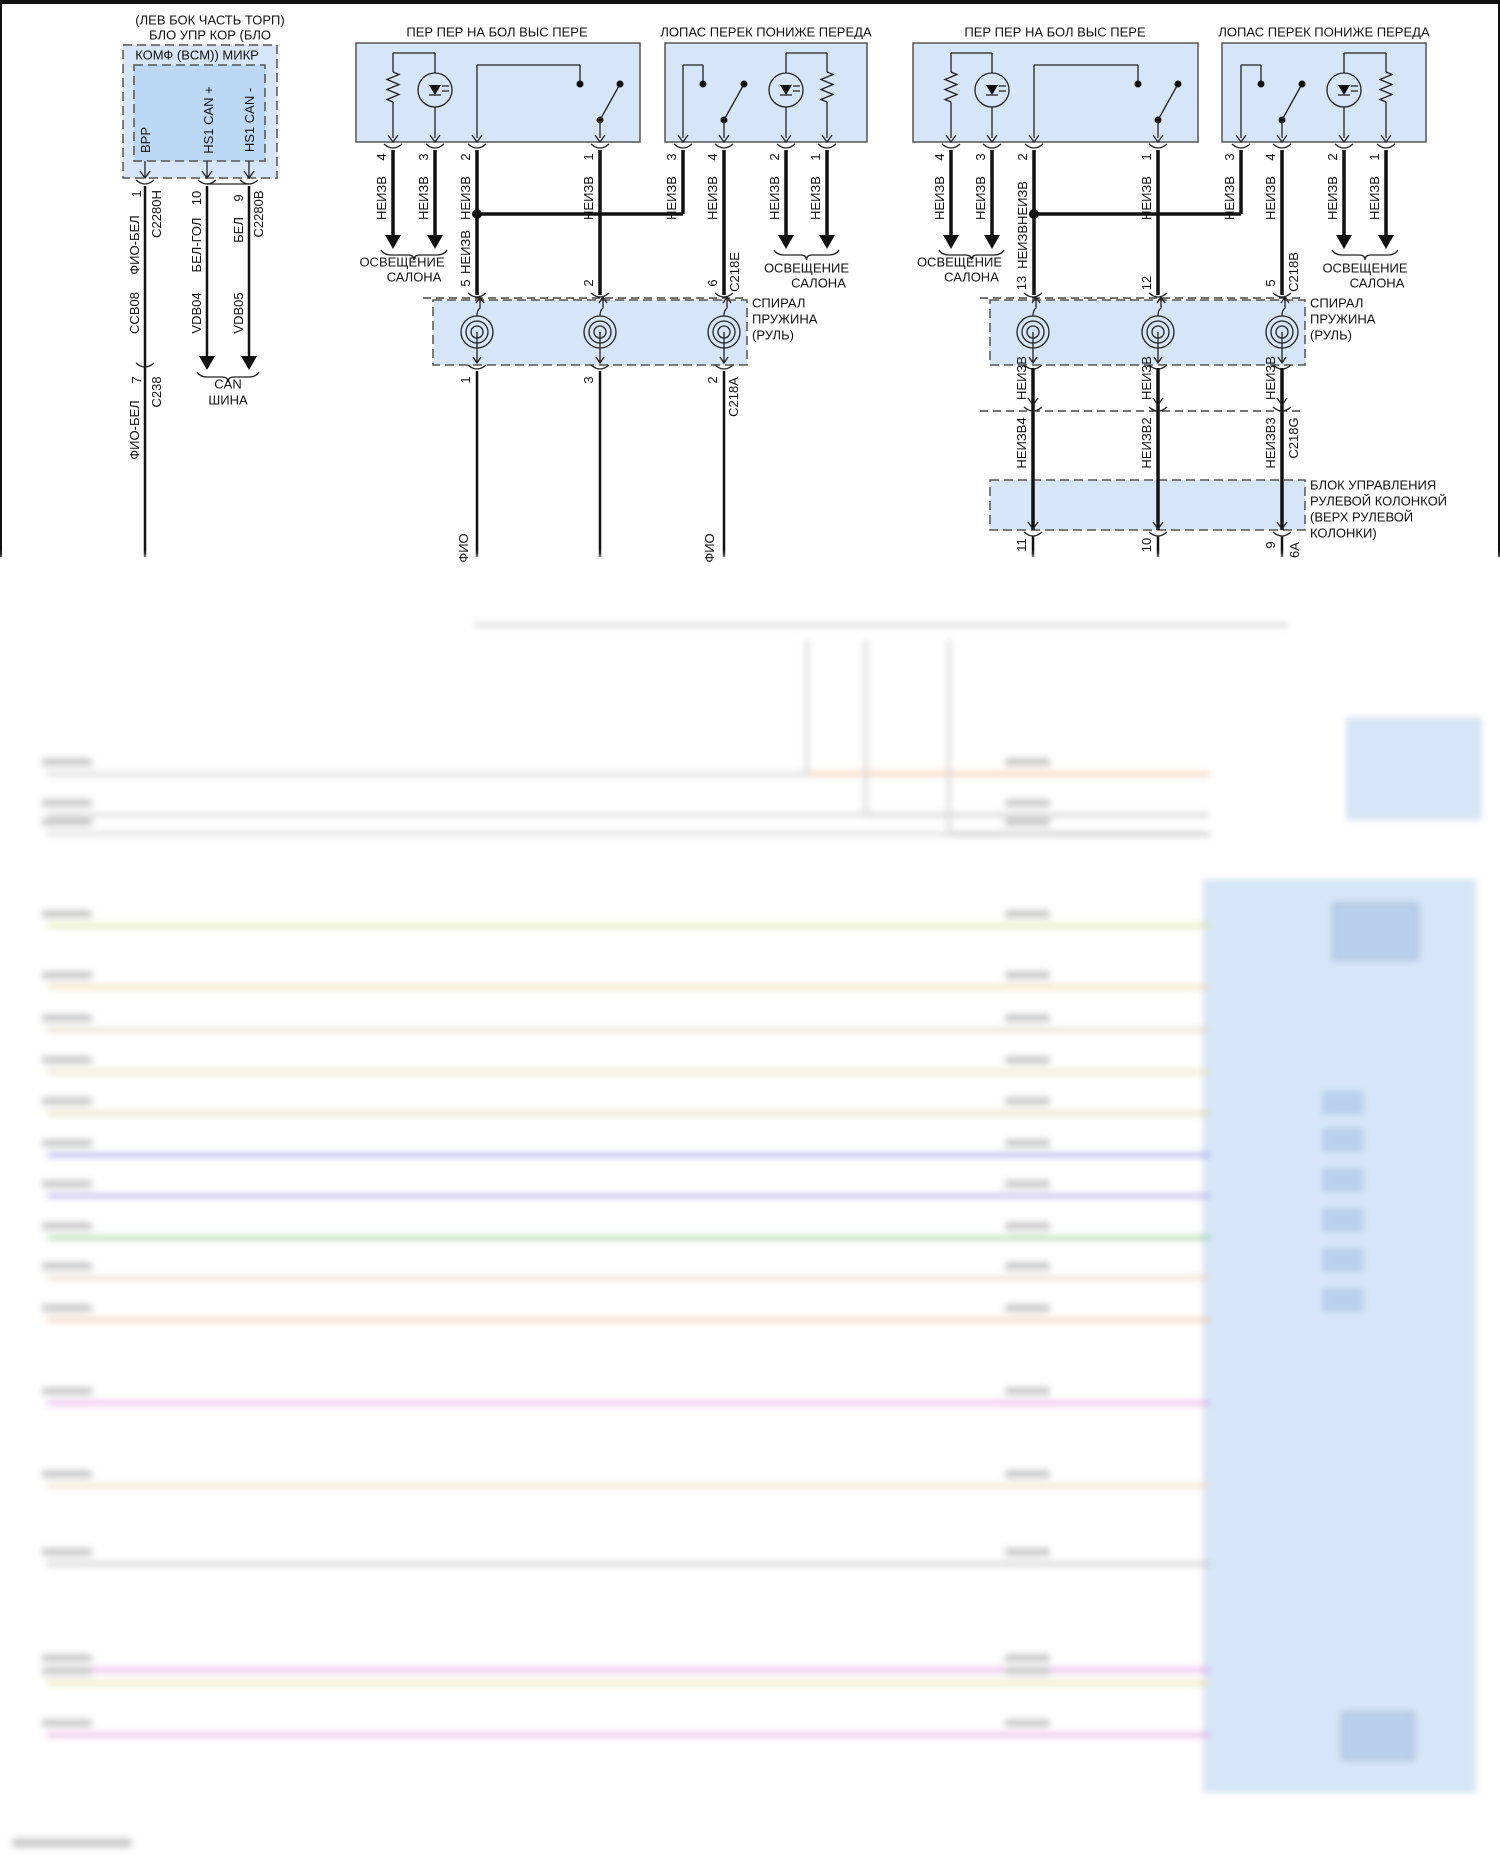 Image resolution: width=1500 pixels, height=1861 pixels. What do you see at coordinates (428, 708) in the screenshot?
I see `blurred-wire-branch` at bounding box center [428, 708].